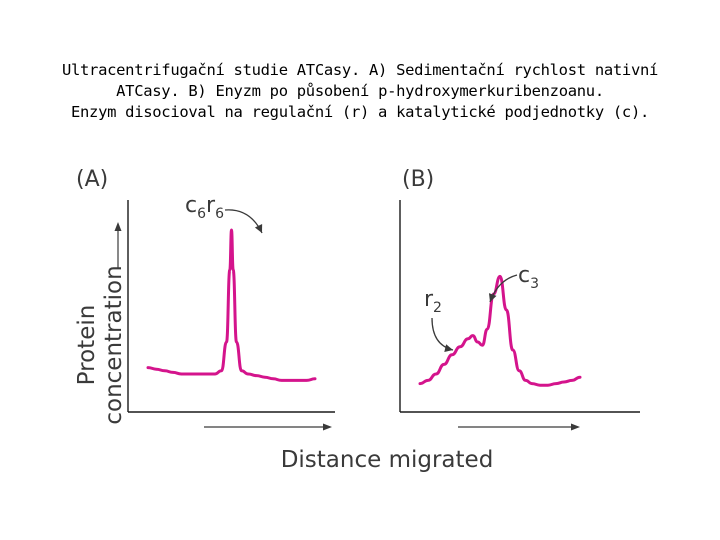 The width and height of the screenshot is (720, 540). I want to click on peak-label-subscript: 2, so click(437, 308).